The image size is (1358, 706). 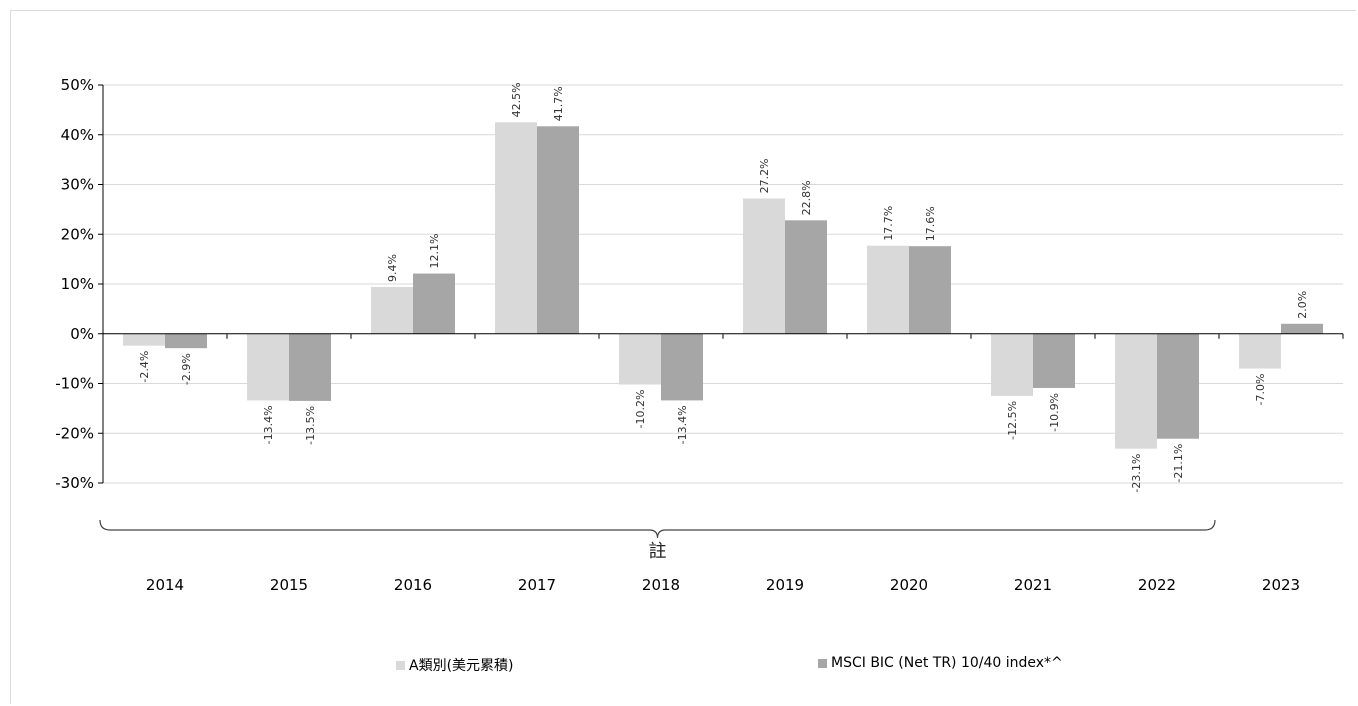 What do you see at coordinates (723, 585) in the screenshot?
I see `x-axis-ticks: 2014 2015 2016 2017 2018 2019 2020 2021 2022 2023` at bounding box center [723, 585].